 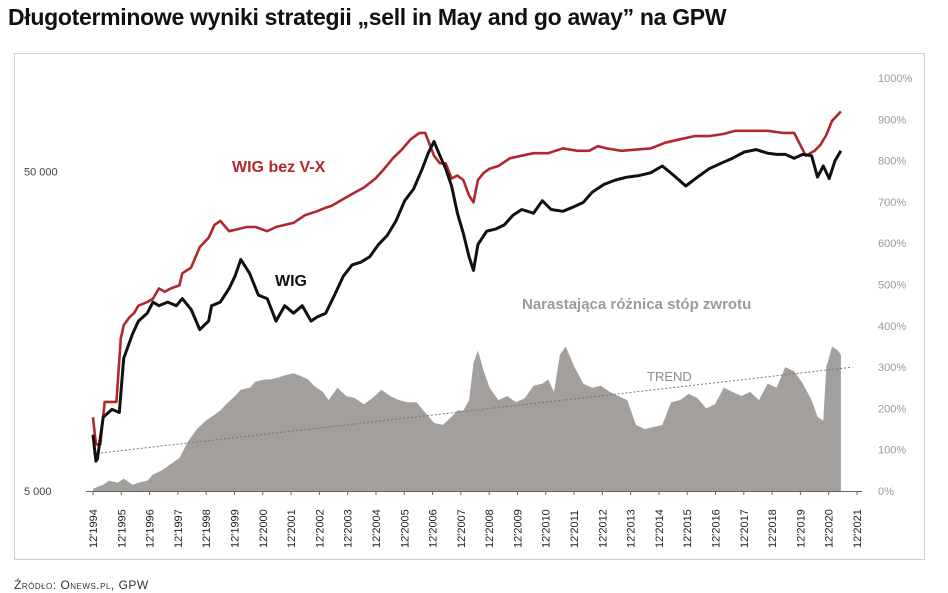 I want to click on x-tick-label: 12'1995, so click(x=122, y=528).